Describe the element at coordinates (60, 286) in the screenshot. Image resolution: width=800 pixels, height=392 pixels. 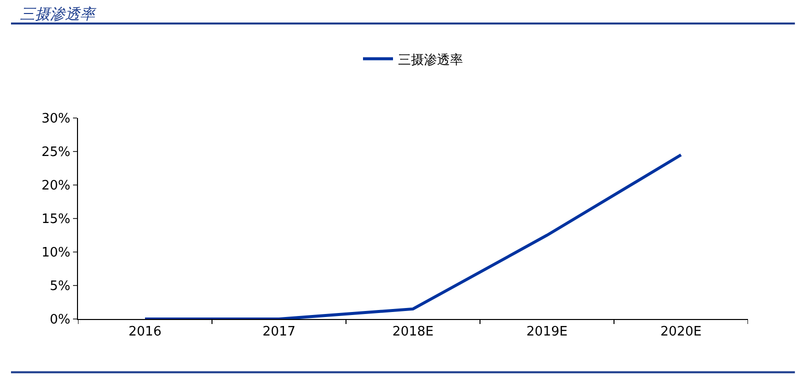
I see `y-tick-label: 5%` at that location.